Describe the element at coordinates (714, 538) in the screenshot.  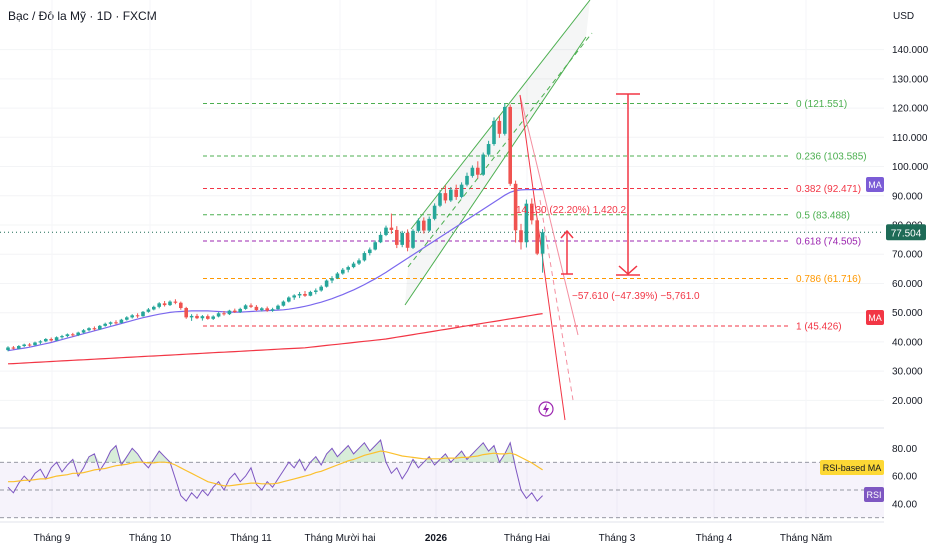
I see `time-tick-label: Tháng 4` at that location.